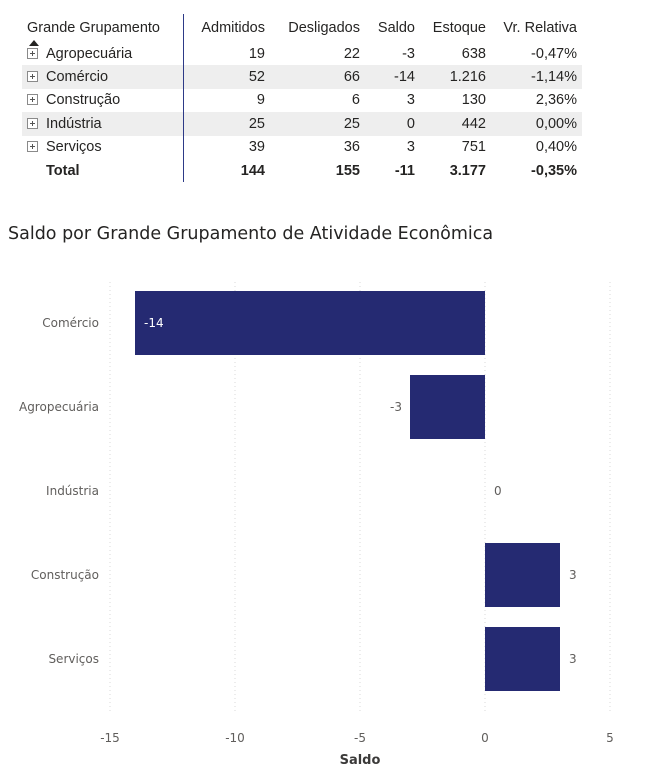 The height and width of the screenshot is (778, 646). I want to click on table-row: Agropecuária 19 22 -3 638 -0,47%, so click(302, 54).